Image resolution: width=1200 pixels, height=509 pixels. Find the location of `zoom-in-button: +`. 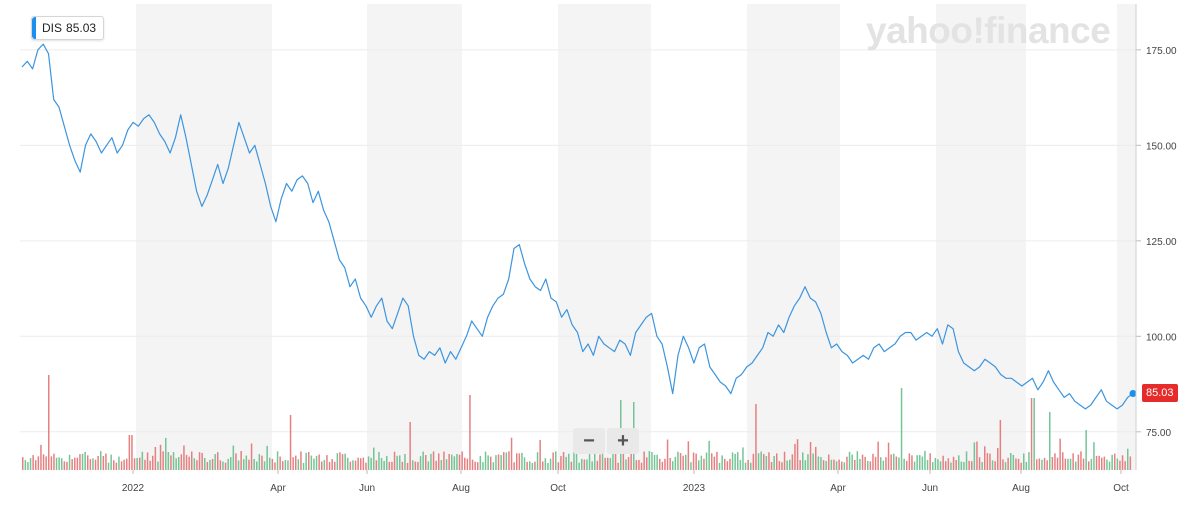

zoom-in-button: + is located at coordinates (623, 441).